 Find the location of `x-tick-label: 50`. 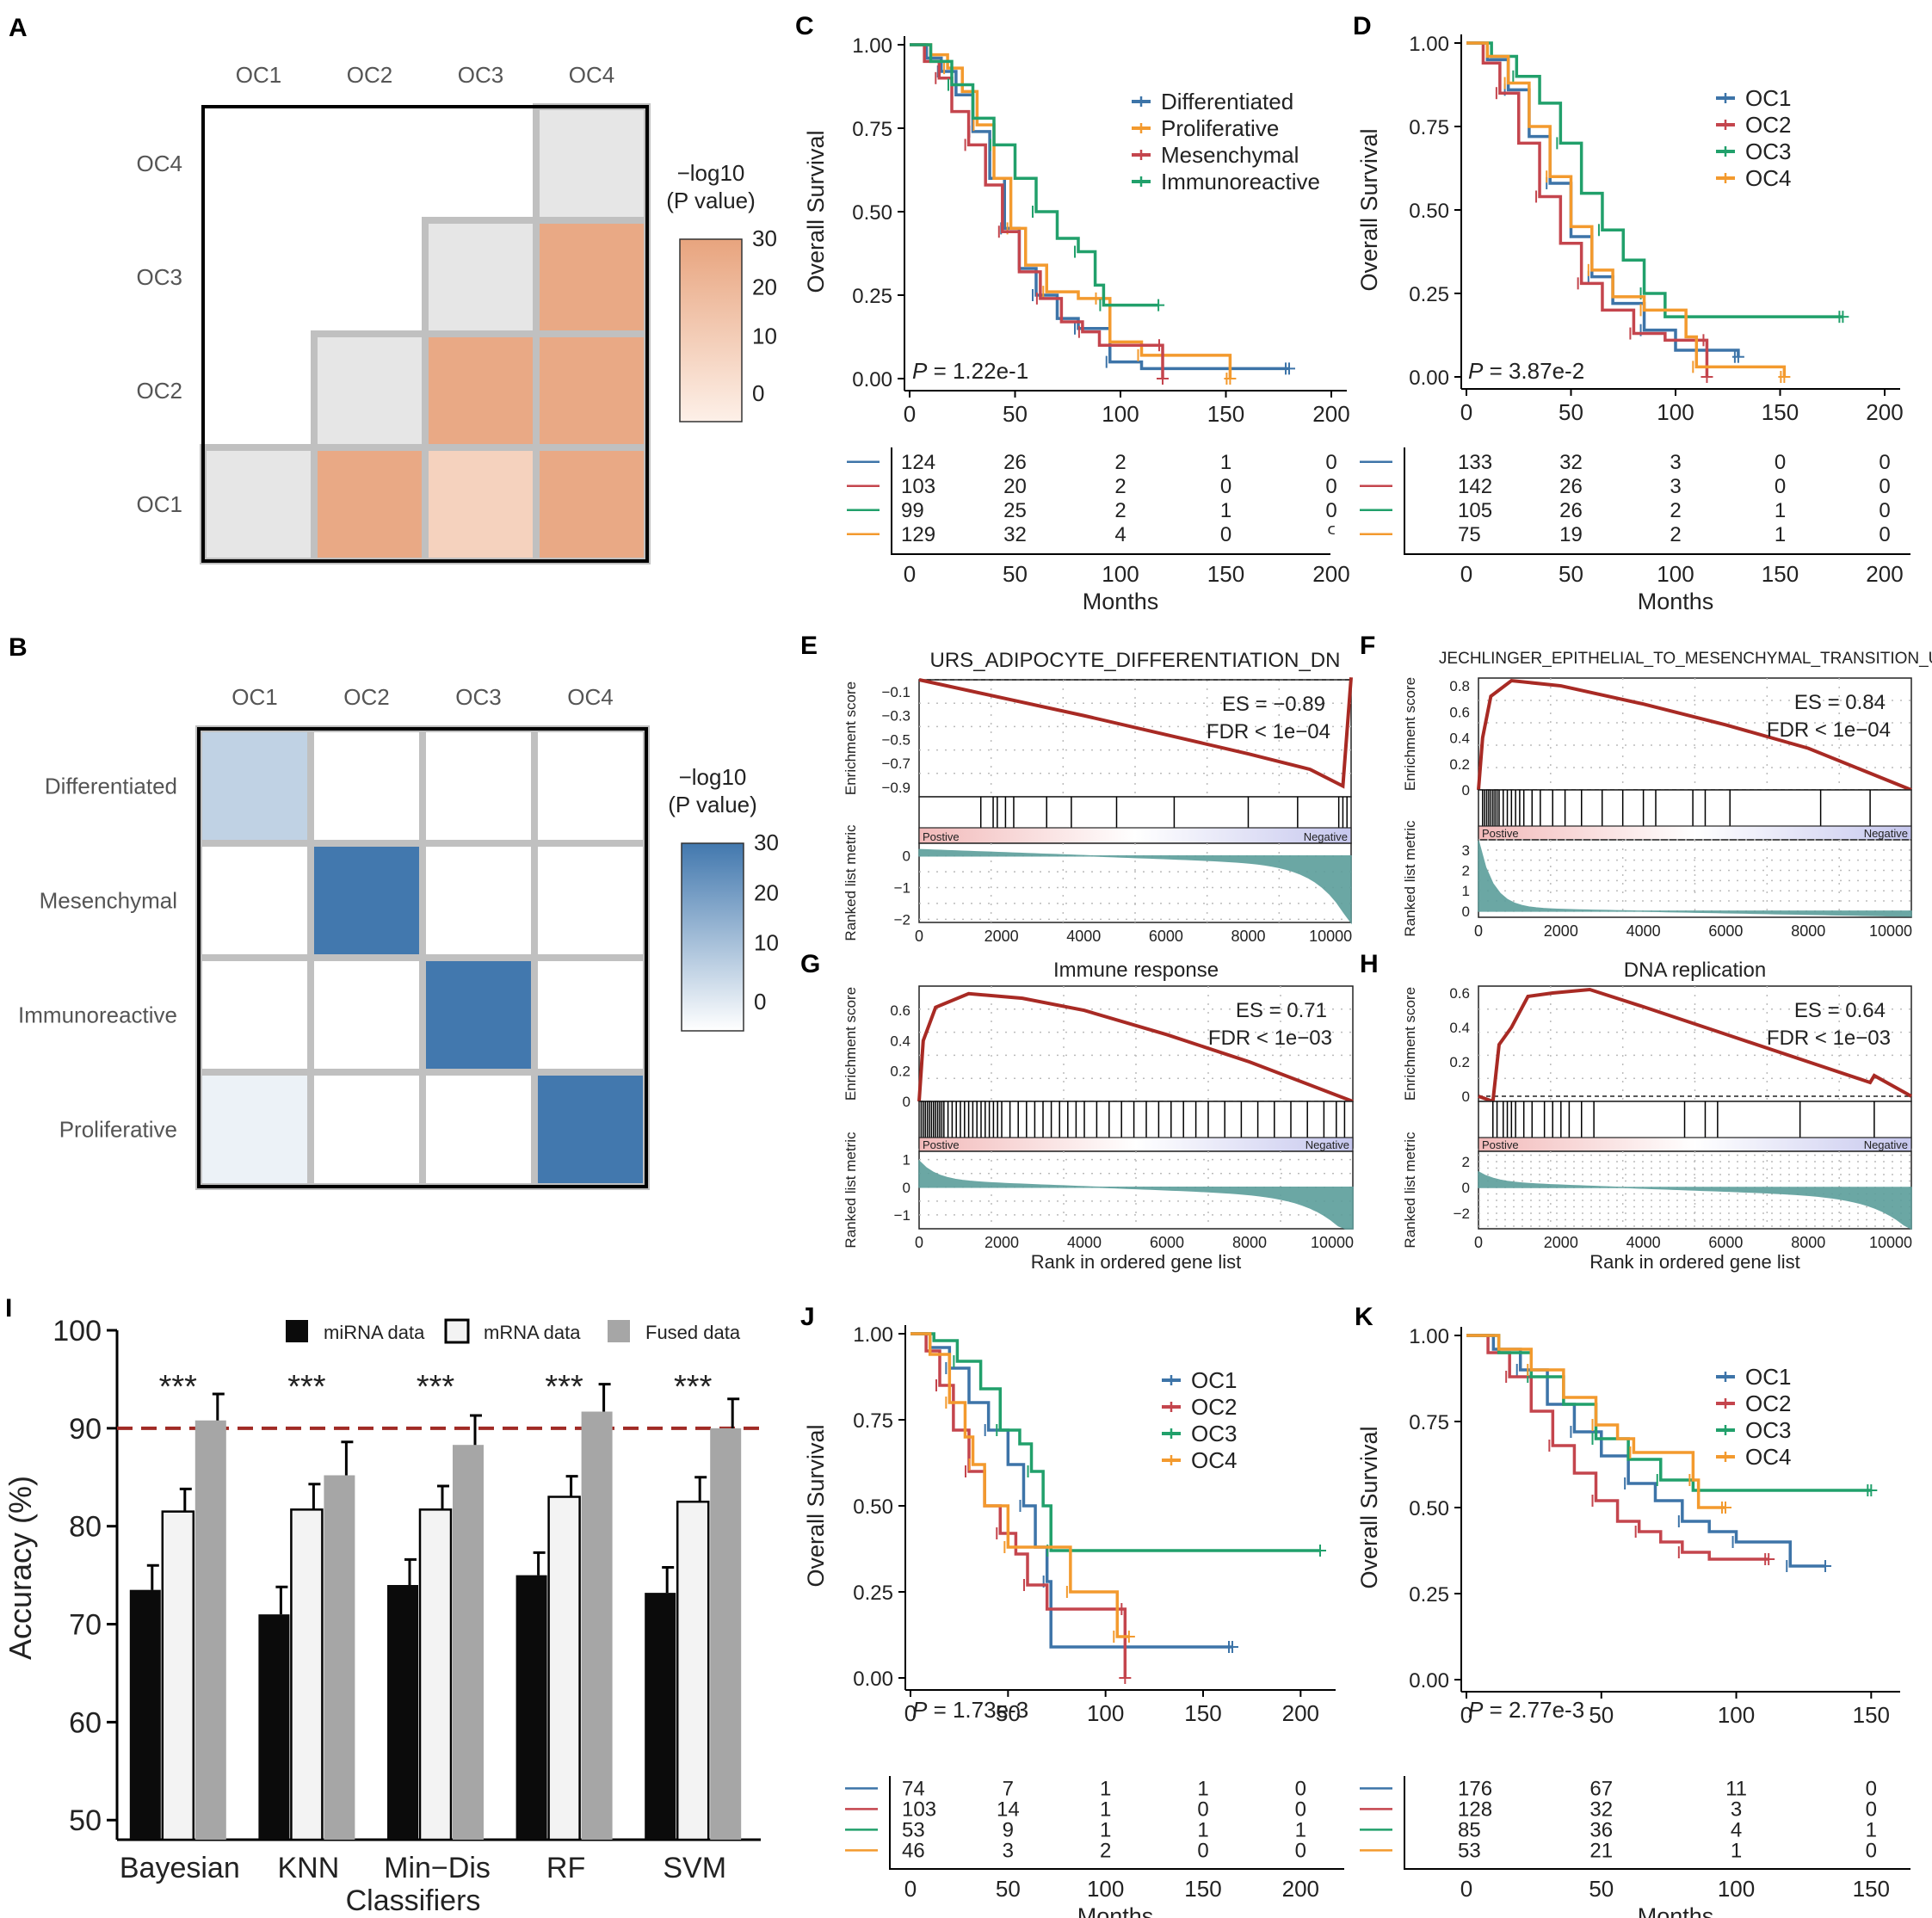

x-tick-label: 50 is located at coordinates (1571, 412).